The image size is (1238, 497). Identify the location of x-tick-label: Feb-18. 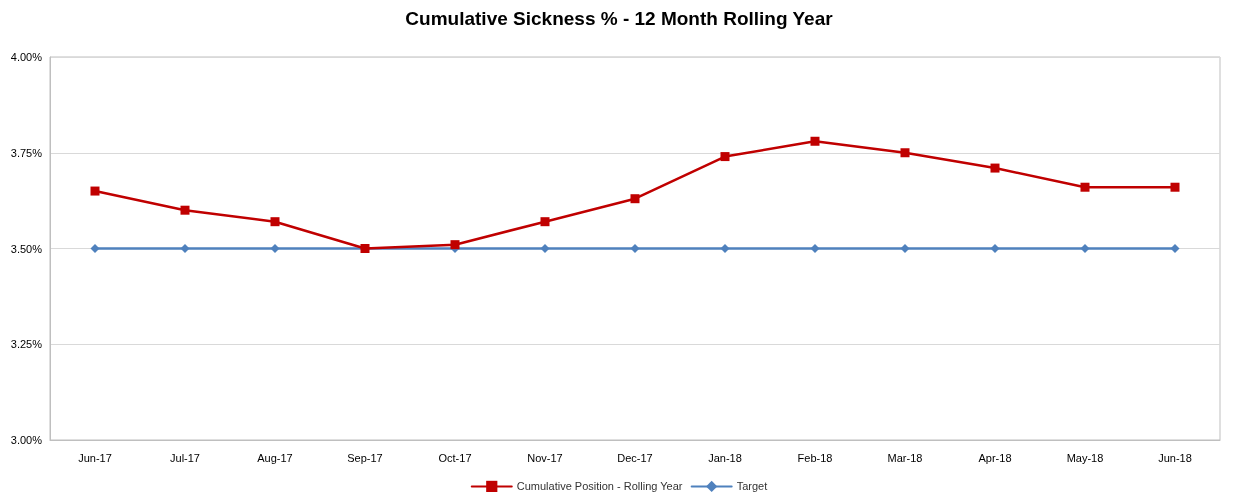
(815, 457).